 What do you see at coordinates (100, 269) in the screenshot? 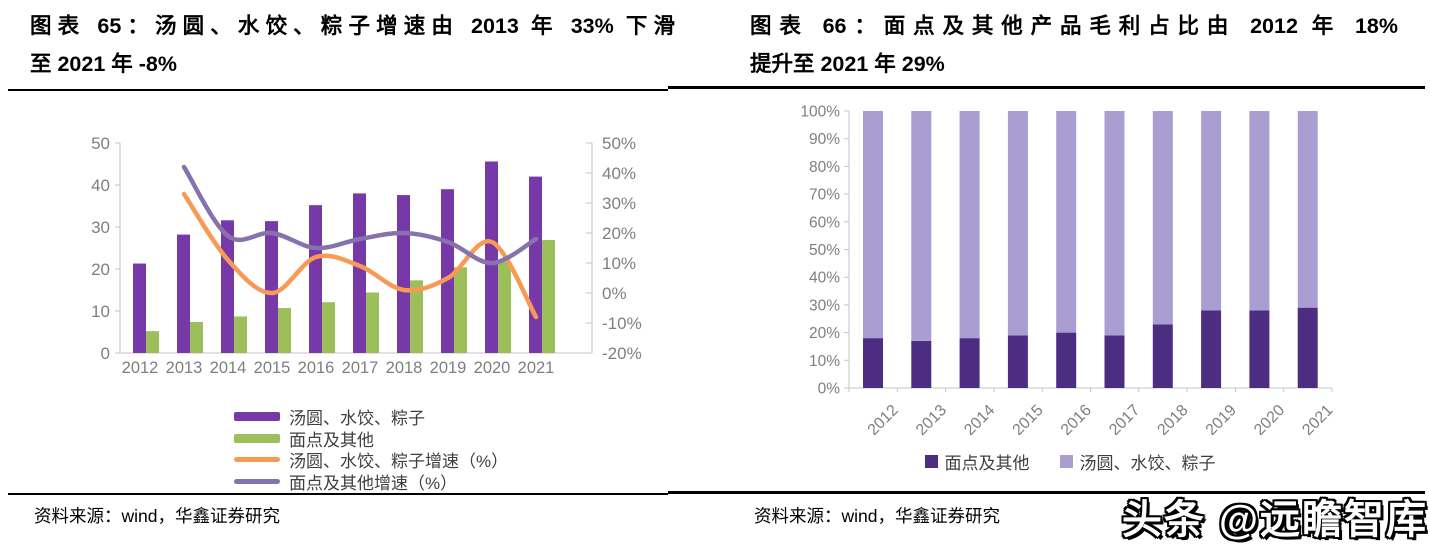
I see `left-axis-label: 20` at bounding box center [100, 269].